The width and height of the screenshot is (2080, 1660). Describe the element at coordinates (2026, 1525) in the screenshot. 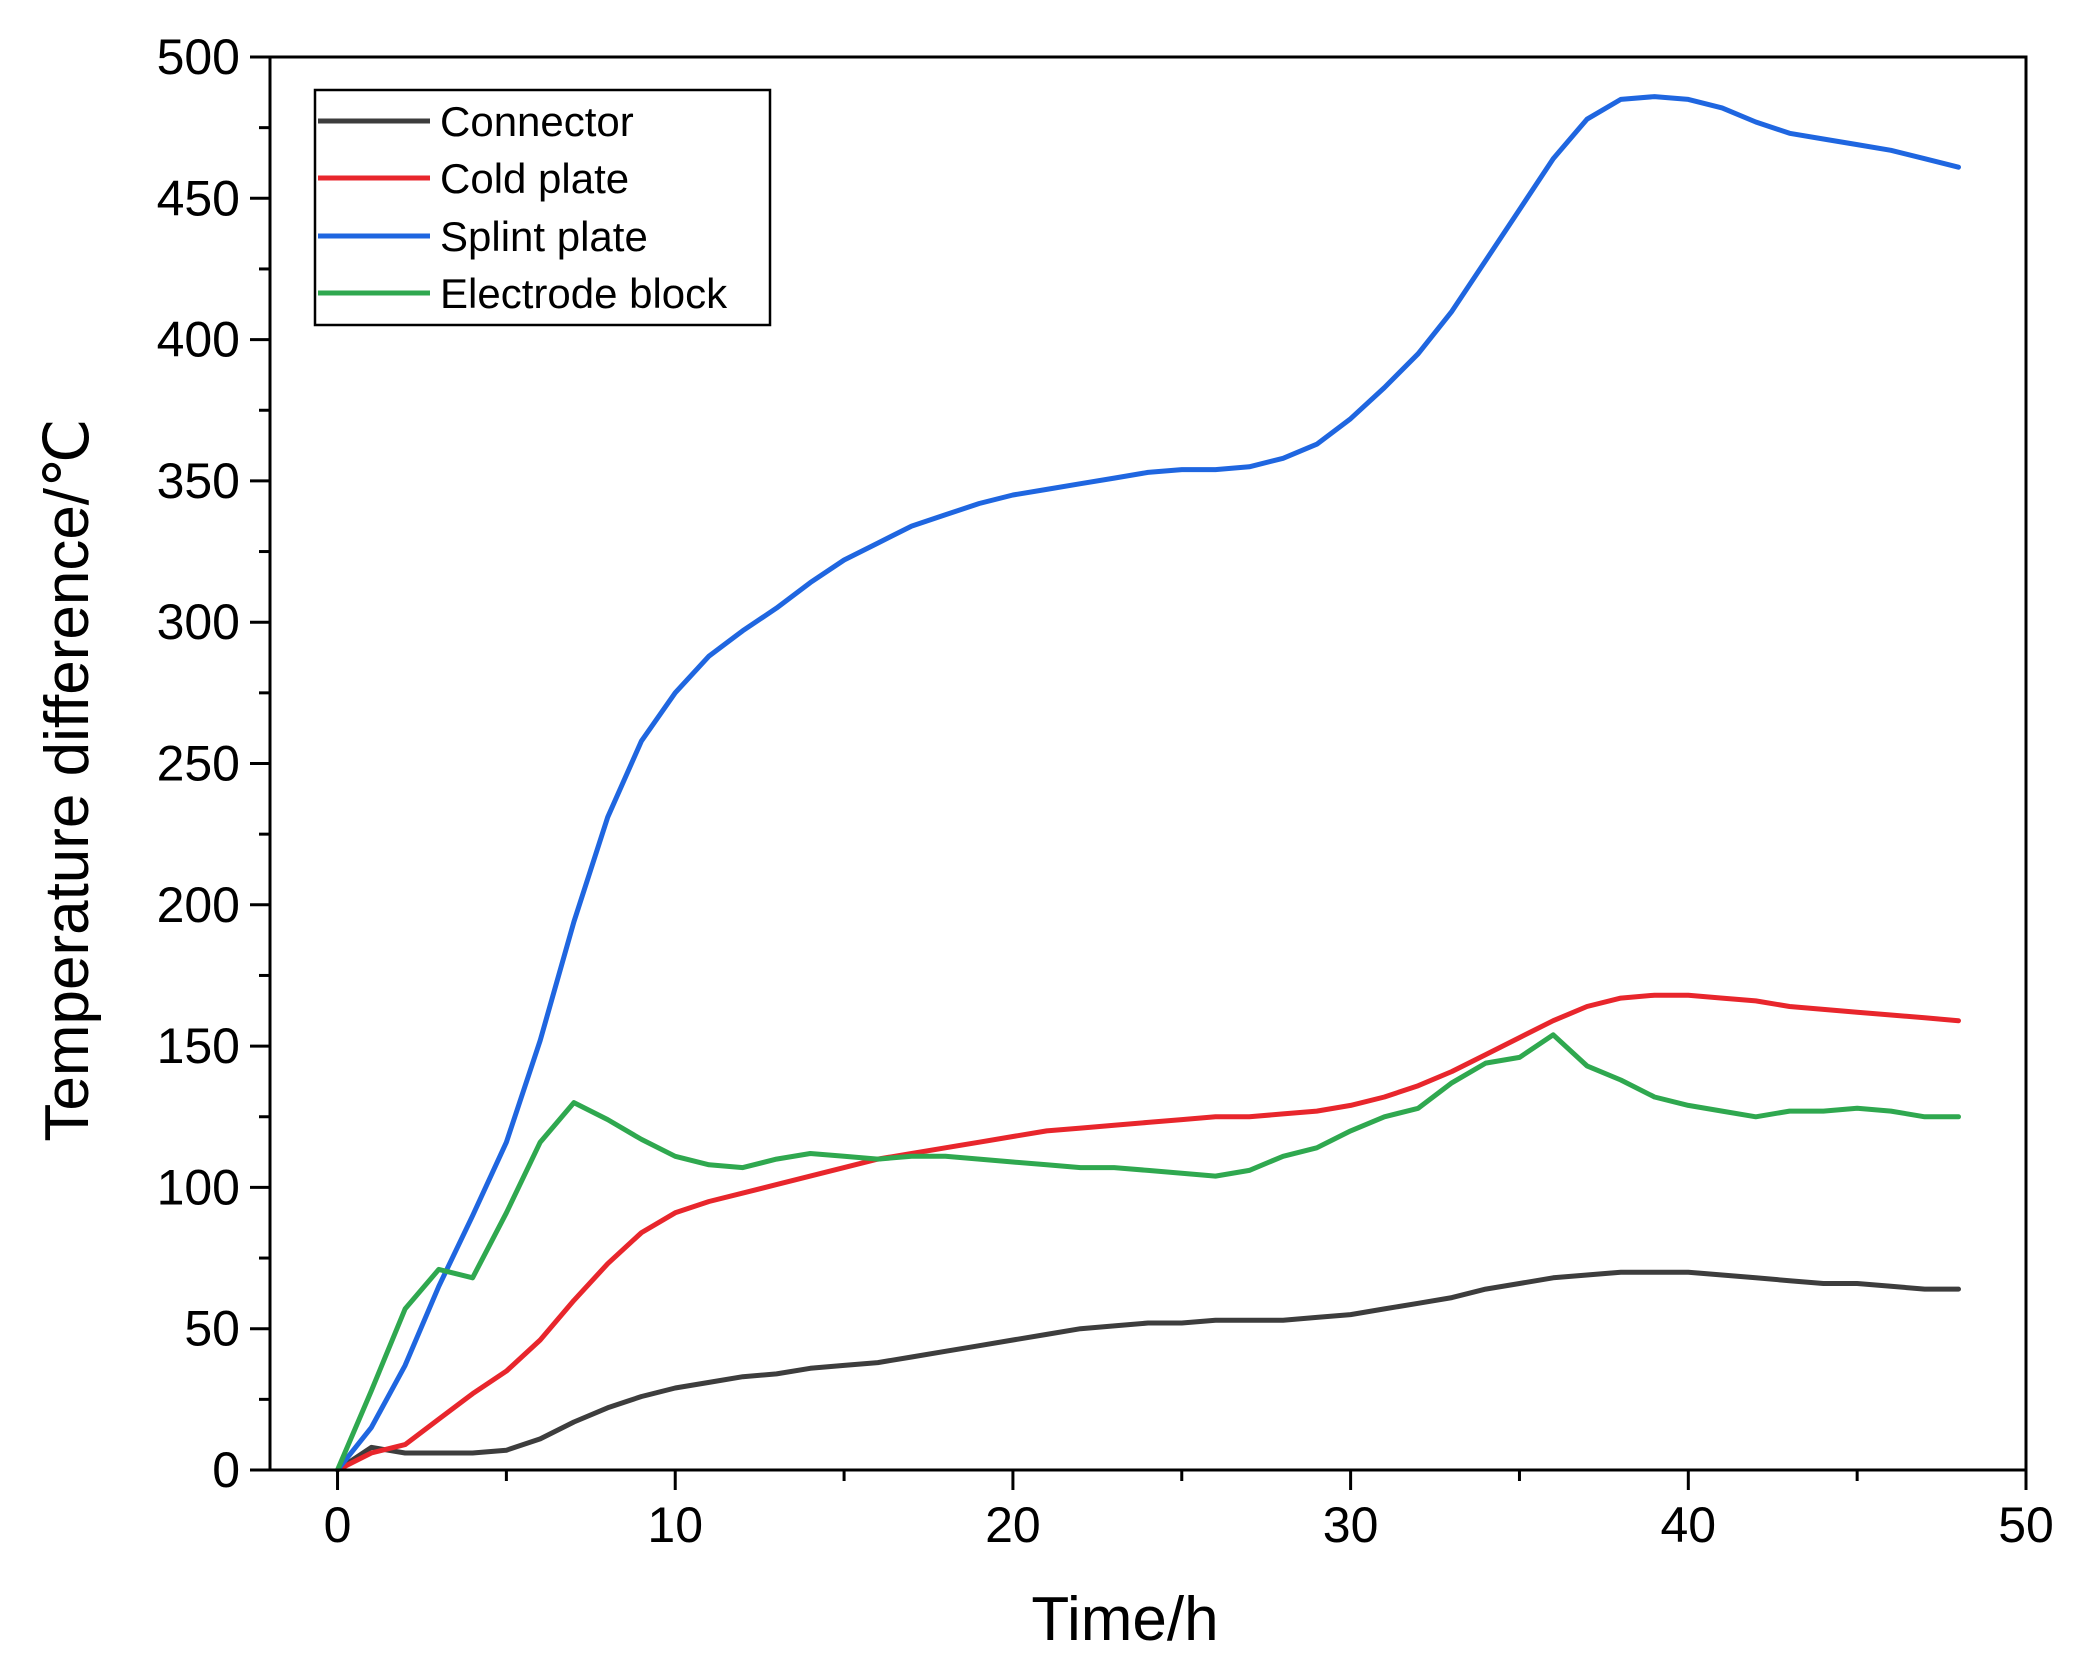

I see `x-tick-label: 50` at that location.